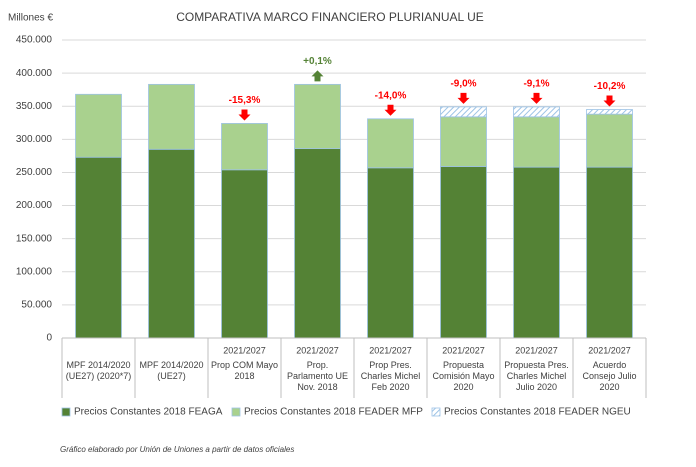 The image size is (696, 467). Describe the element at coordinates (34, 271) in the screenshot. I see `y-tick-label: 100.000` at that location.